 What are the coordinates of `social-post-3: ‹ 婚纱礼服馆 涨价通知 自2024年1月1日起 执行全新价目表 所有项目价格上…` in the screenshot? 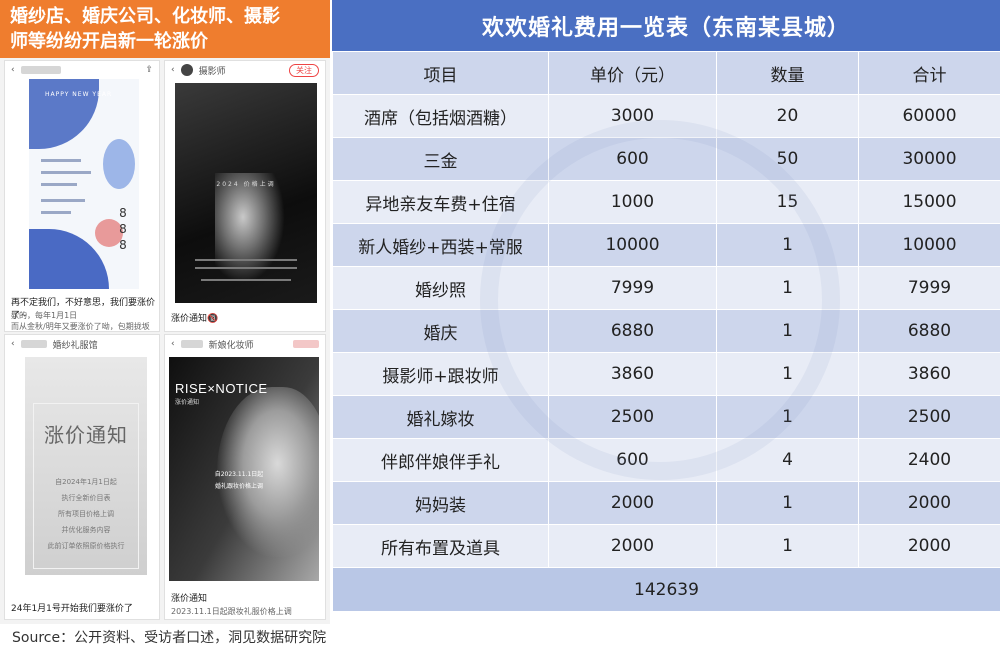 It's located at (82, 477).